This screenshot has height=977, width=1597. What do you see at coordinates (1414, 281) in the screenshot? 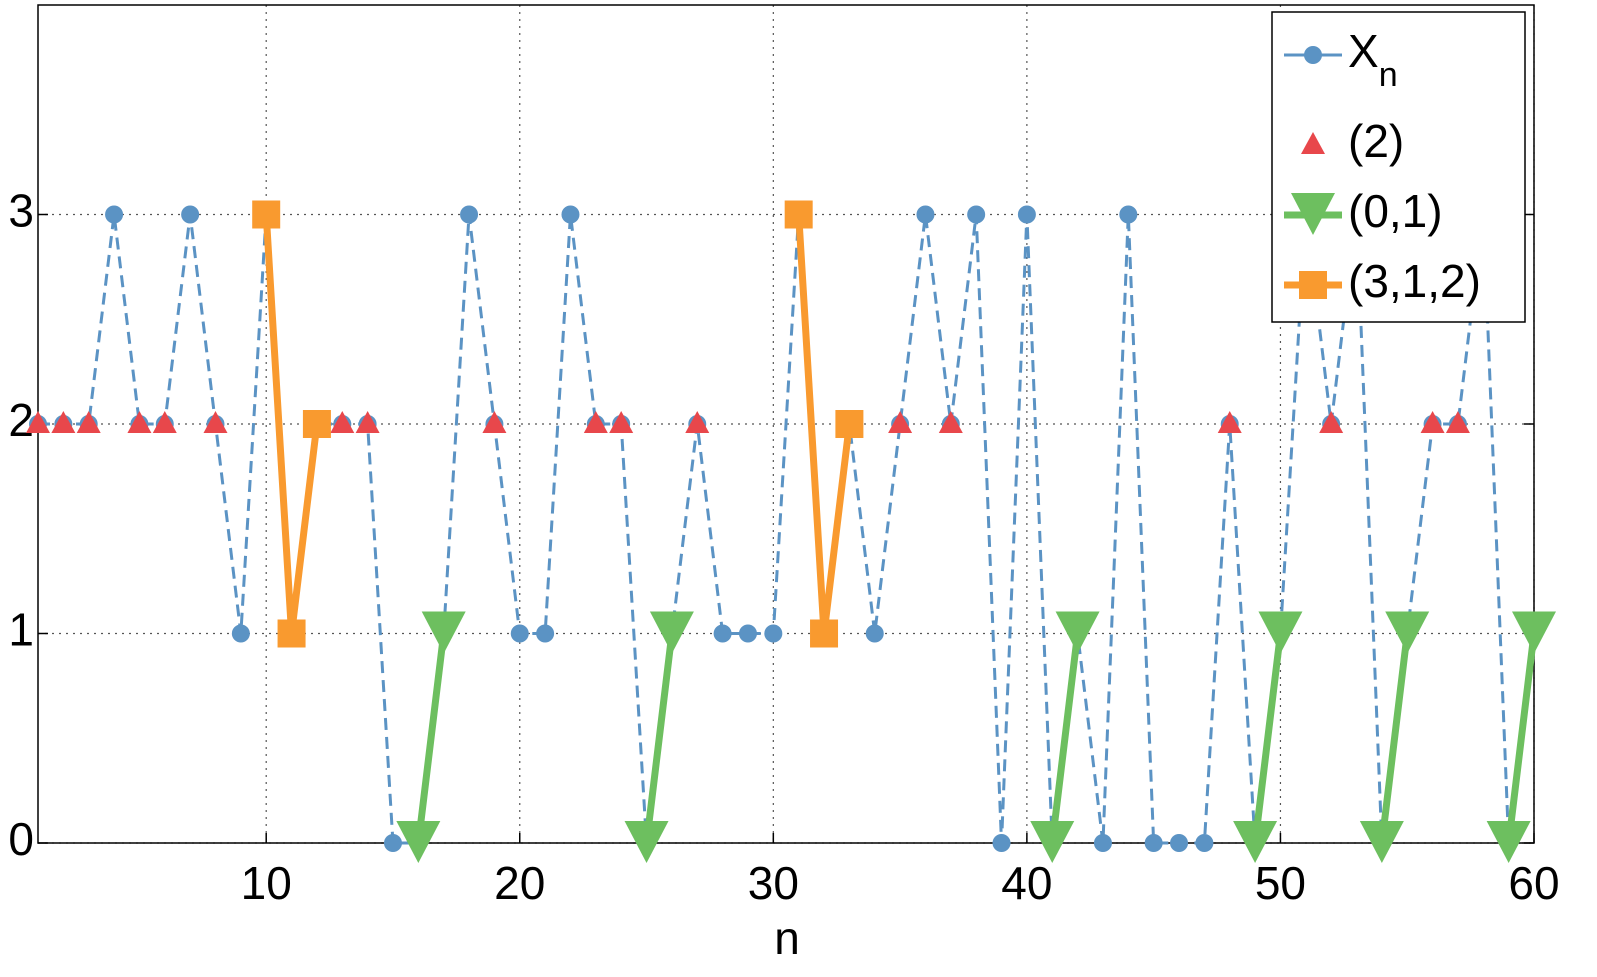
I see `legend-label: (3,1,2)` at bounding box center [1414, 281].